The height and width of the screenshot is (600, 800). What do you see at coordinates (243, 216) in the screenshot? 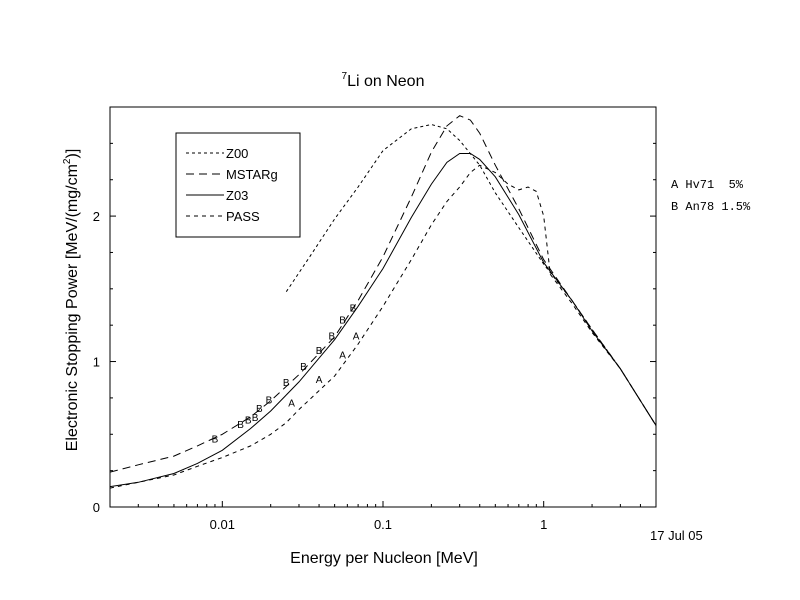
I see `legend-label-pass: PASS` at bounding box center [243, 216].